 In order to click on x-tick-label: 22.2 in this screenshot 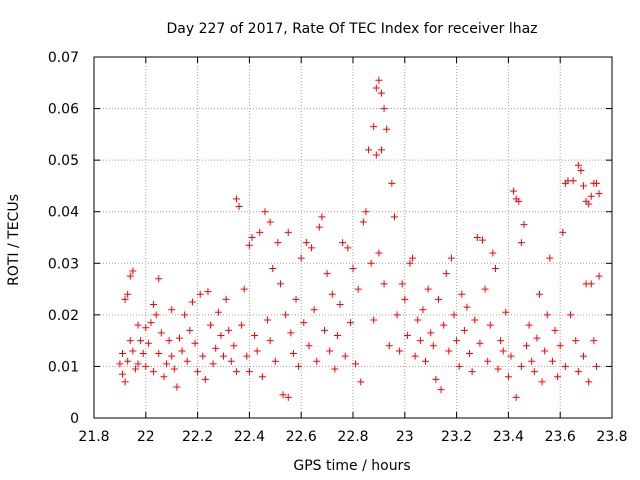, I will do `click(197, 437)`.